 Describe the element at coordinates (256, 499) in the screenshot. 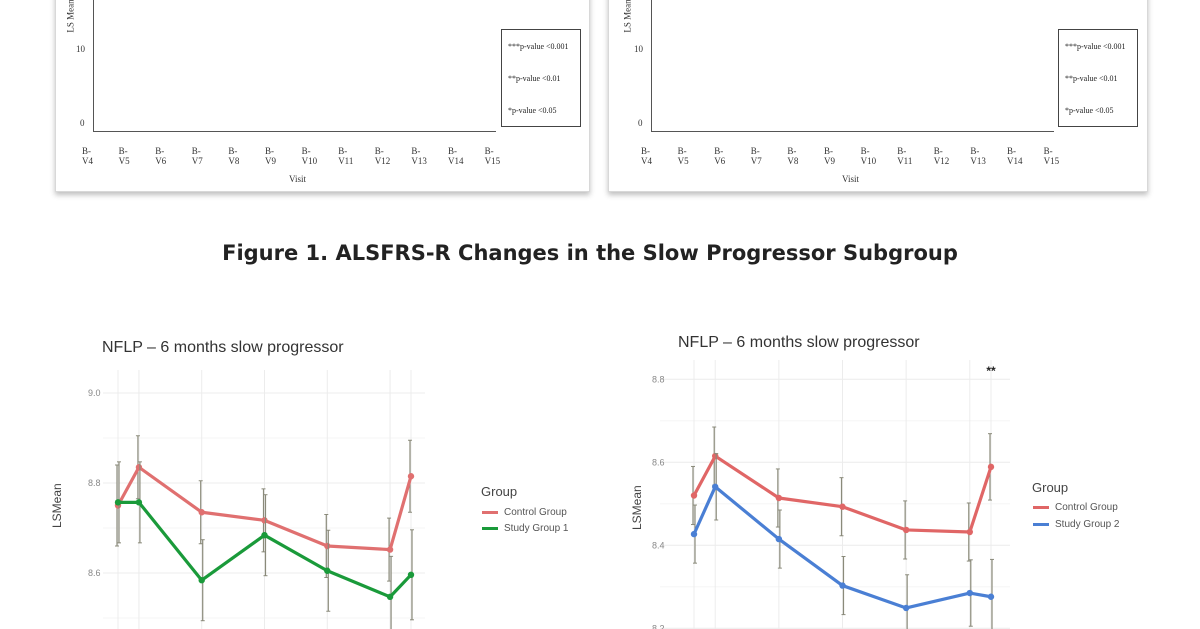

I see `chart-left: 9.0 8.8 8.6` at that location.